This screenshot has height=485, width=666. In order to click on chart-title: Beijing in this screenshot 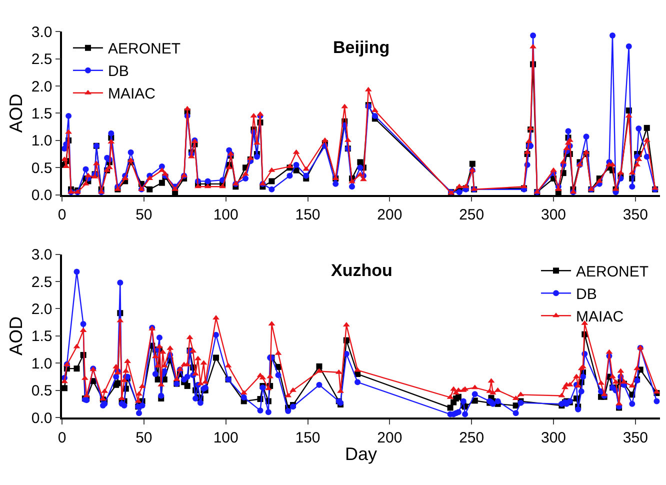, I will do `click(361, 47)`.